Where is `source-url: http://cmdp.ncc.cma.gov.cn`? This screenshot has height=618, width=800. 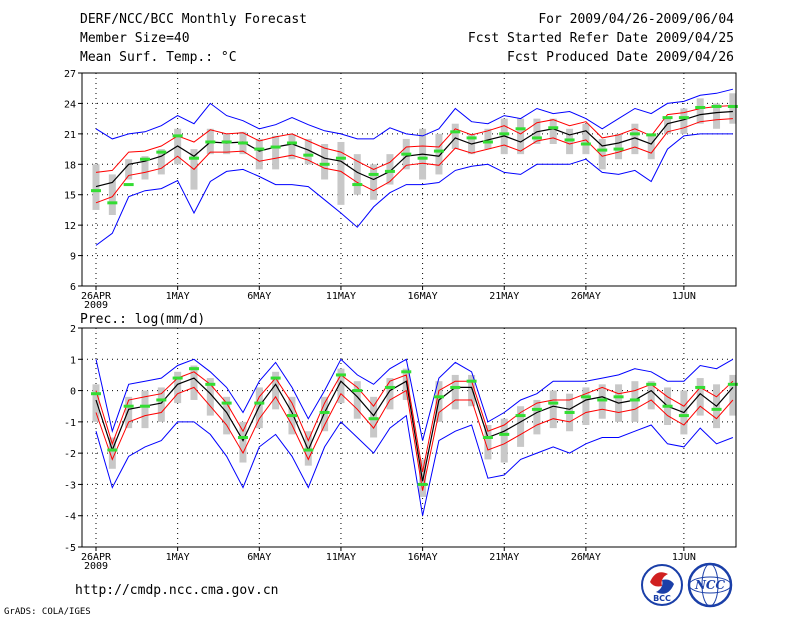 source-url: http://cmdp.ncc.cma.gov.cn is located at coordinates (177, 590).